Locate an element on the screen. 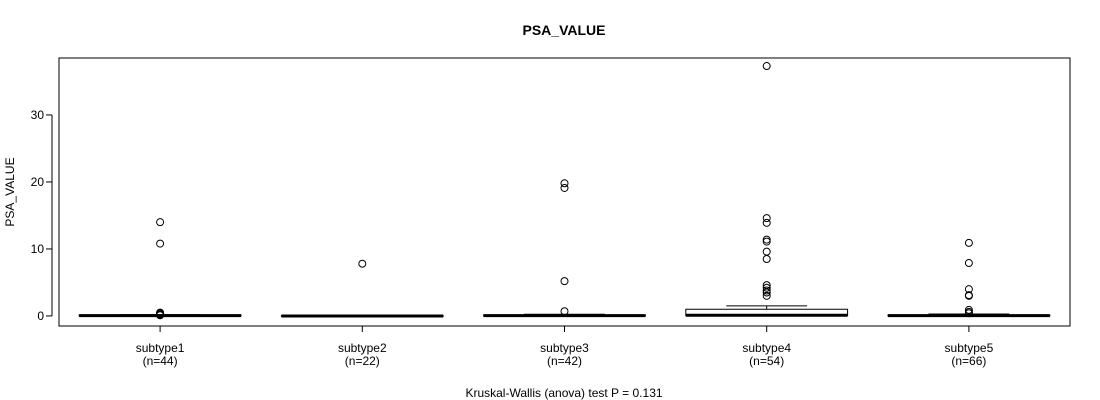 This screenshot has height=400, width=1100. chart-title: PSA_VALUE is located at coordinates (564, 30).